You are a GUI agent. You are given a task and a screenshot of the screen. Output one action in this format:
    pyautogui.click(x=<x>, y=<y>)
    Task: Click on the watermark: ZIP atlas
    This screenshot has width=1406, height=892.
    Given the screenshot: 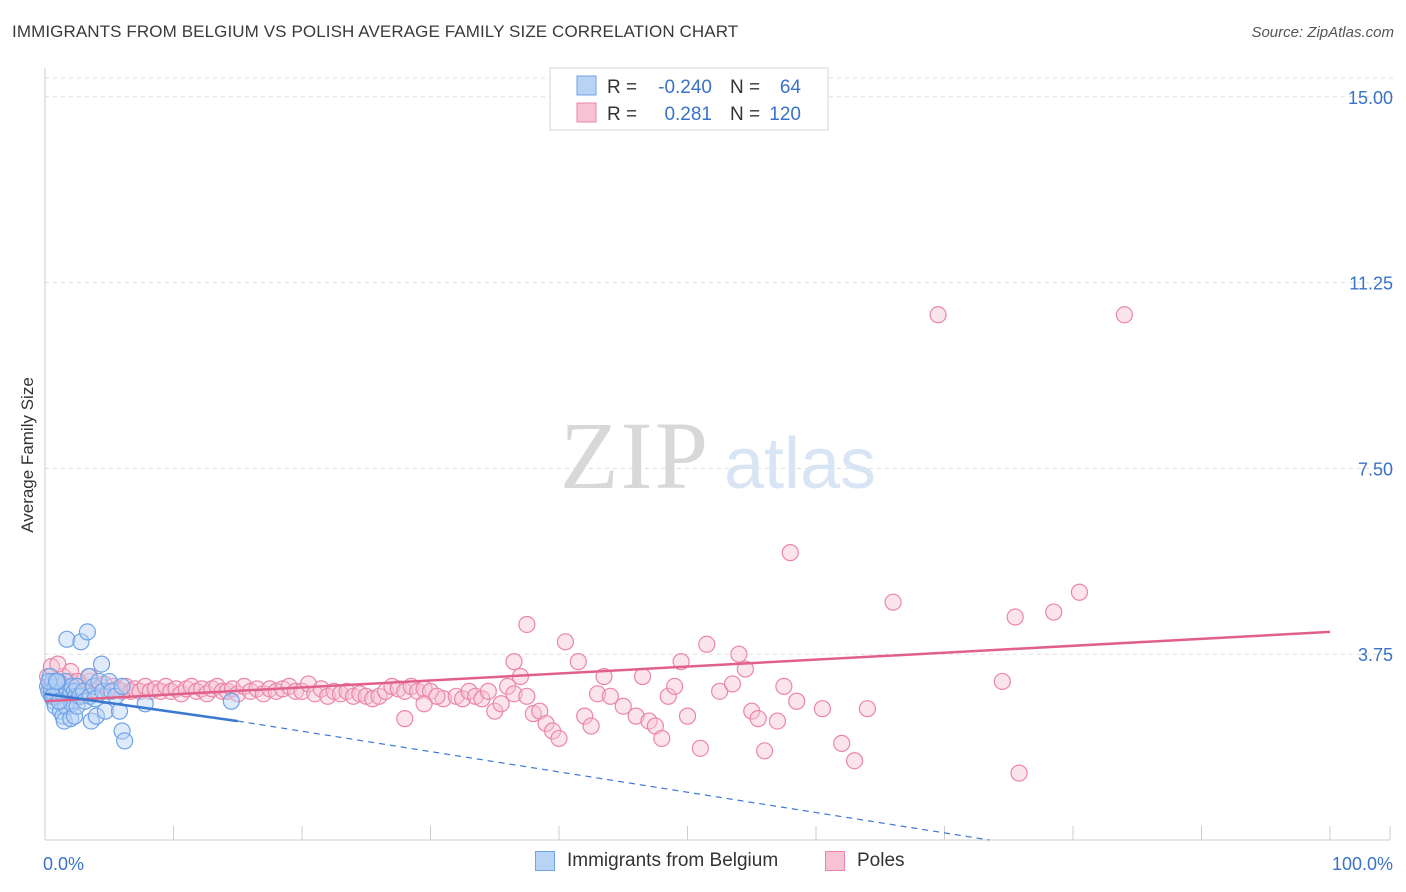 What is the action you would take?
    pyautogui.click(x=718, y=455)
    